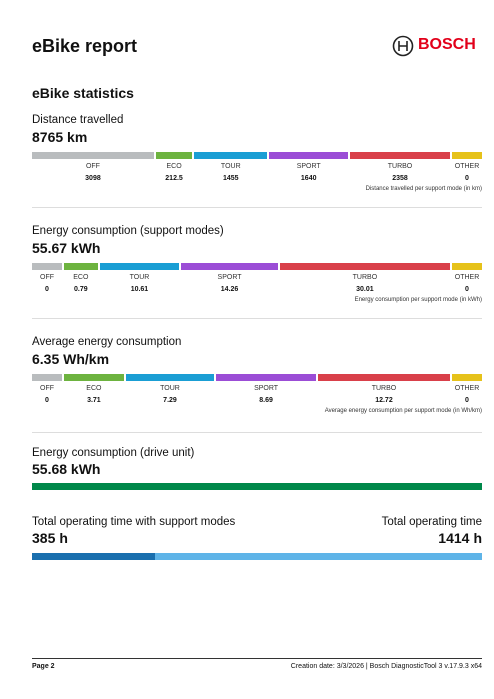 The image size is (494, 699). I want to click on support-time-bar, so click(93, 556).